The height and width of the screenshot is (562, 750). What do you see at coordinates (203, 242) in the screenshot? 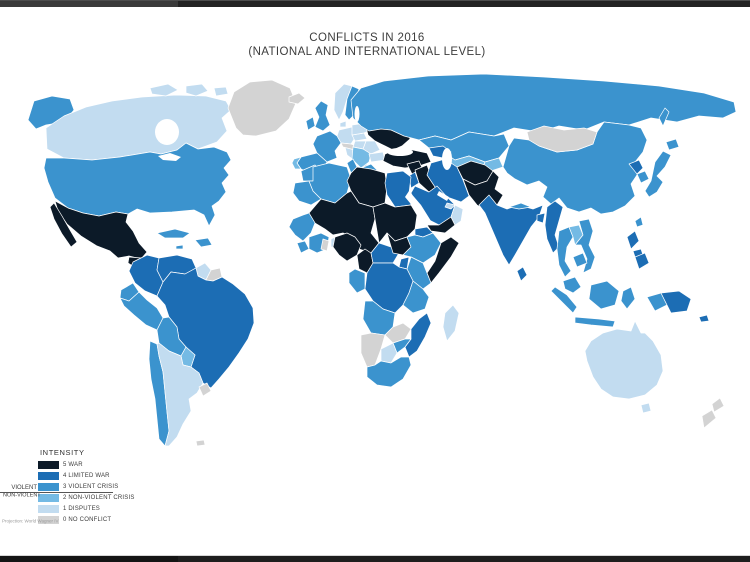
I see `country-hispaniola` at bounding box center [203, 242].